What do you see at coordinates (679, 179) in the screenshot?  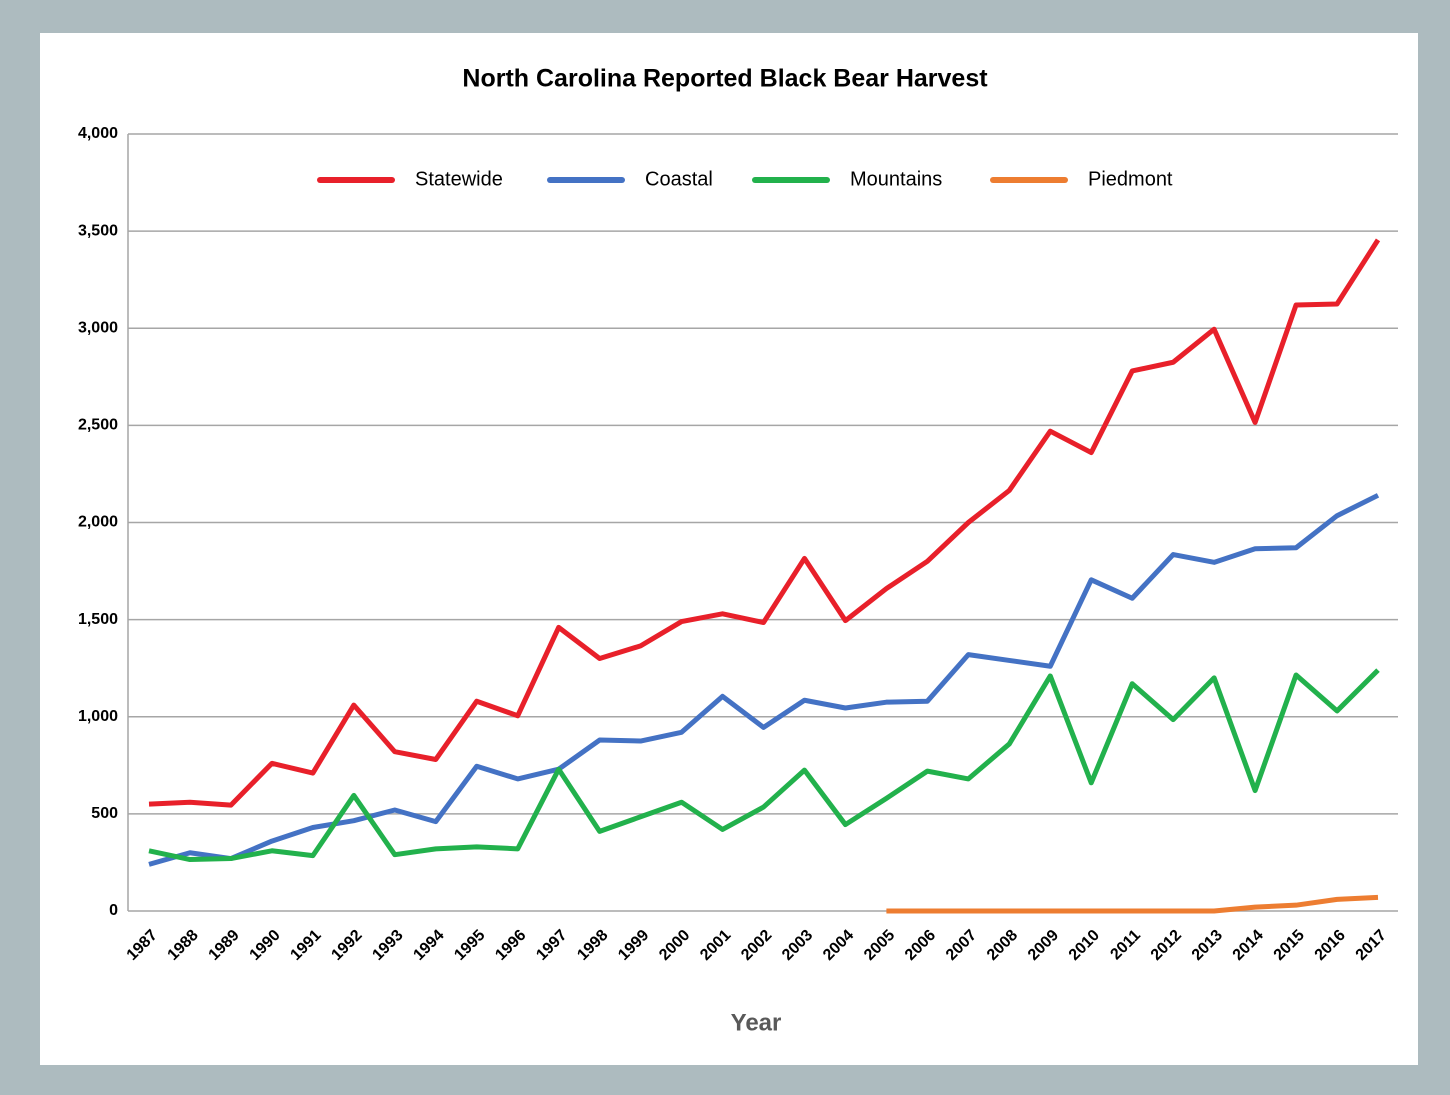 I see `legend-label: Coastal` at bounding box center [679, 179].